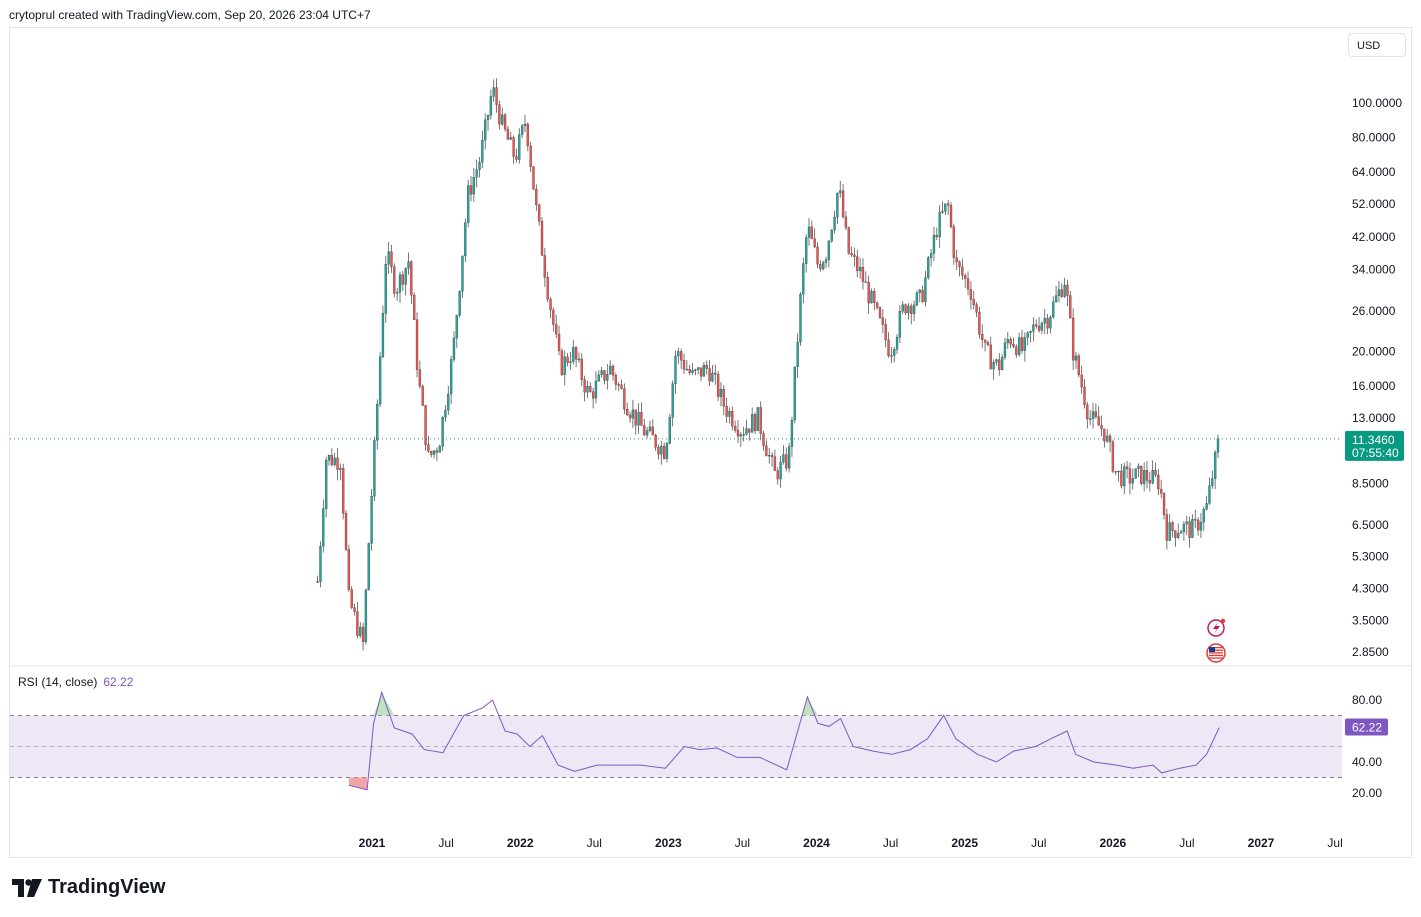  Describe the element at coordinates (1377, 45) in the screenshot. I see `currency-button: USD` at that location.